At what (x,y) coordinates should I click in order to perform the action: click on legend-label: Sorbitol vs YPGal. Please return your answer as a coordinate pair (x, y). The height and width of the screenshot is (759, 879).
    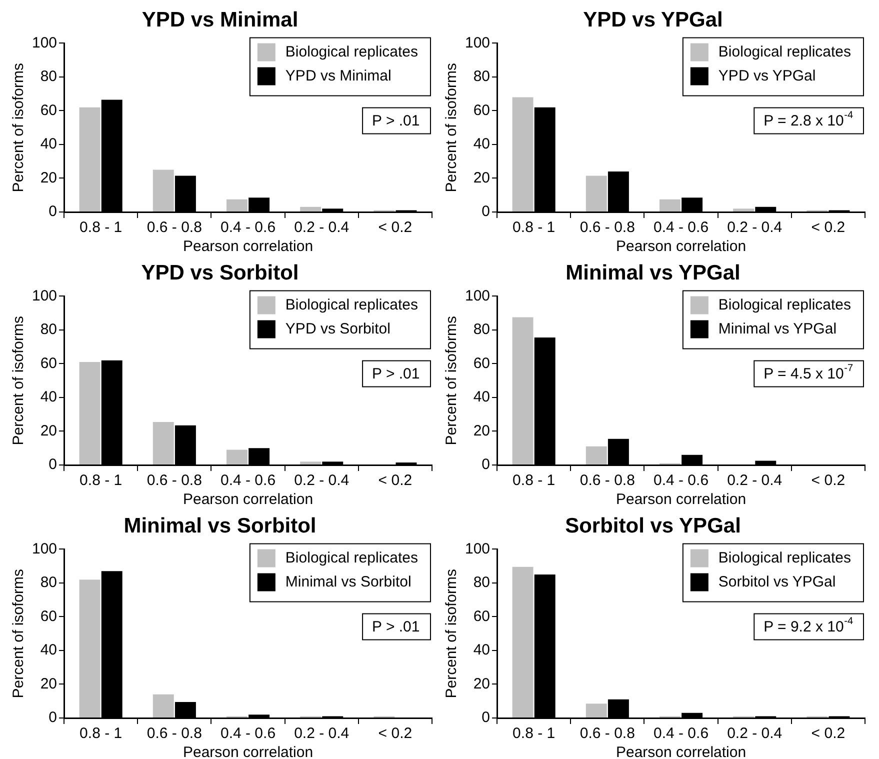
    Looking at the image, I should click on (777, 581).